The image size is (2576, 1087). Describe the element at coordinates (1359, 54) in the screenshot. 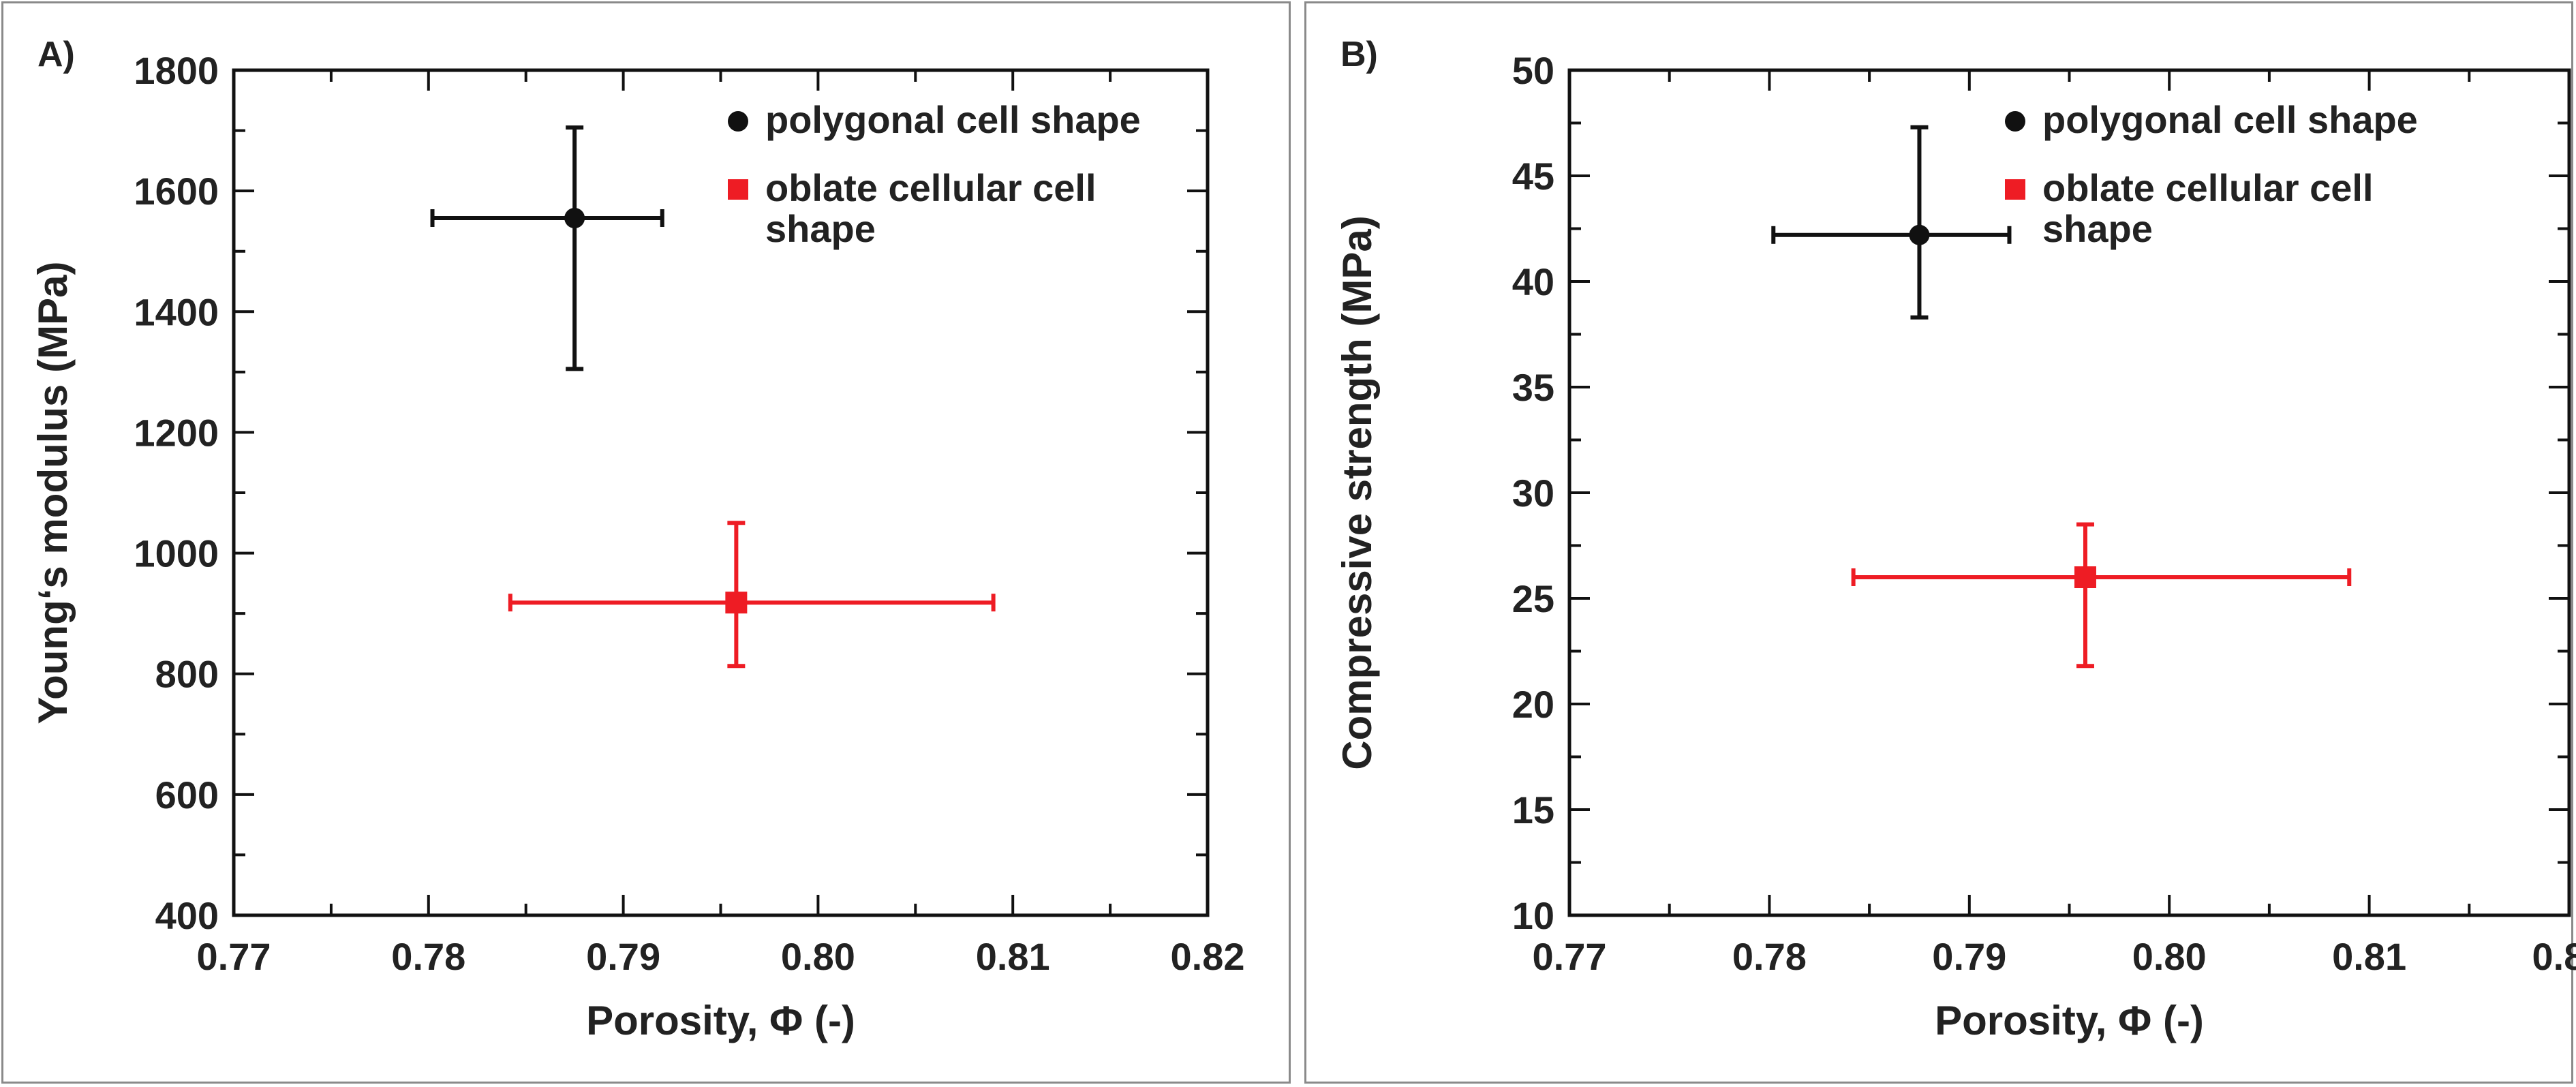

I see `panel-label: B)` at that location.